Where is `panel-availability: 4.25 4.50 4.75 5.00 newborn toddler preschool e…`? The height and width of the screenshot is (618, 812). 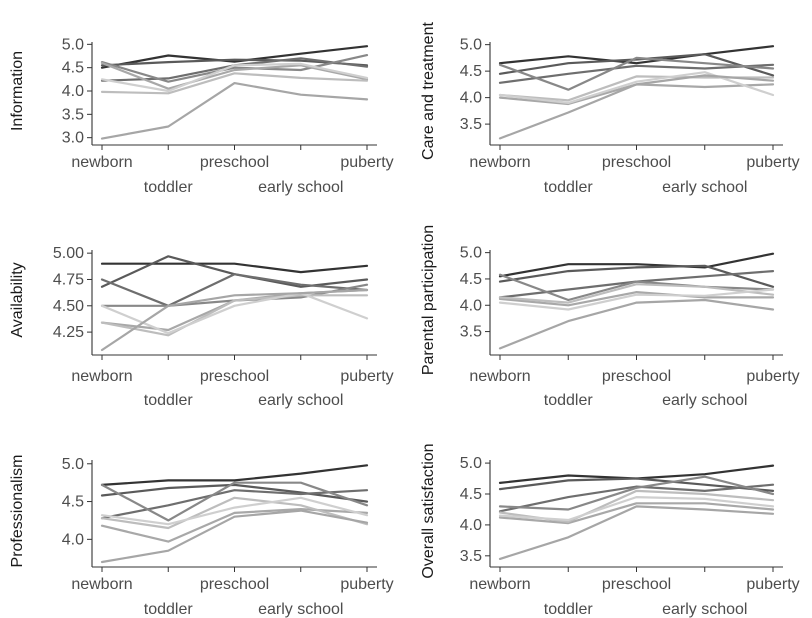
panel-availability: 4.25 4.50 4.75 5.00 newborn toddler preschool e… is located at coordinates (201, 327).